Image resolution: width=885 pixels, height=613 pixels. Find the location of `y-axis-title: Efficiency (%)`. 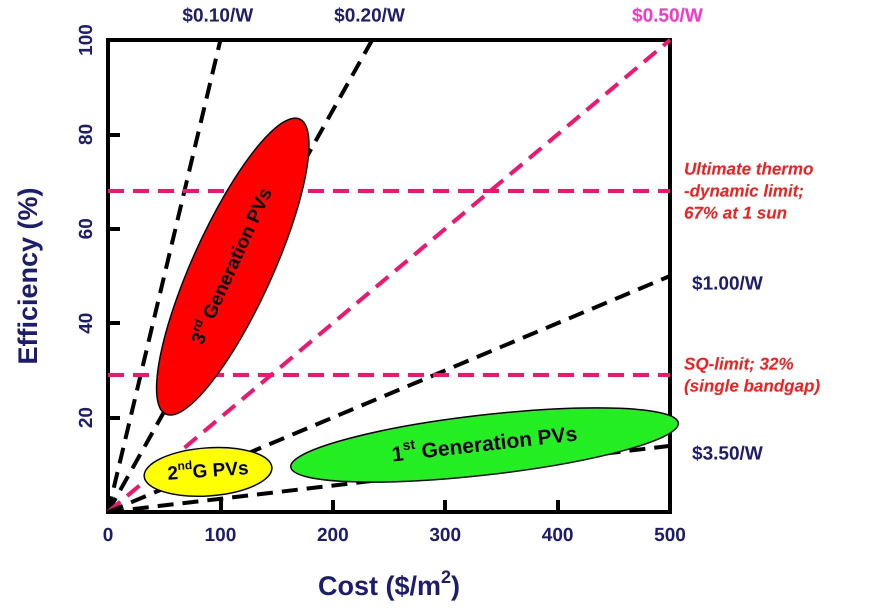

y-axis-title: Efficiency (%) is located at coordinates (28, 276).